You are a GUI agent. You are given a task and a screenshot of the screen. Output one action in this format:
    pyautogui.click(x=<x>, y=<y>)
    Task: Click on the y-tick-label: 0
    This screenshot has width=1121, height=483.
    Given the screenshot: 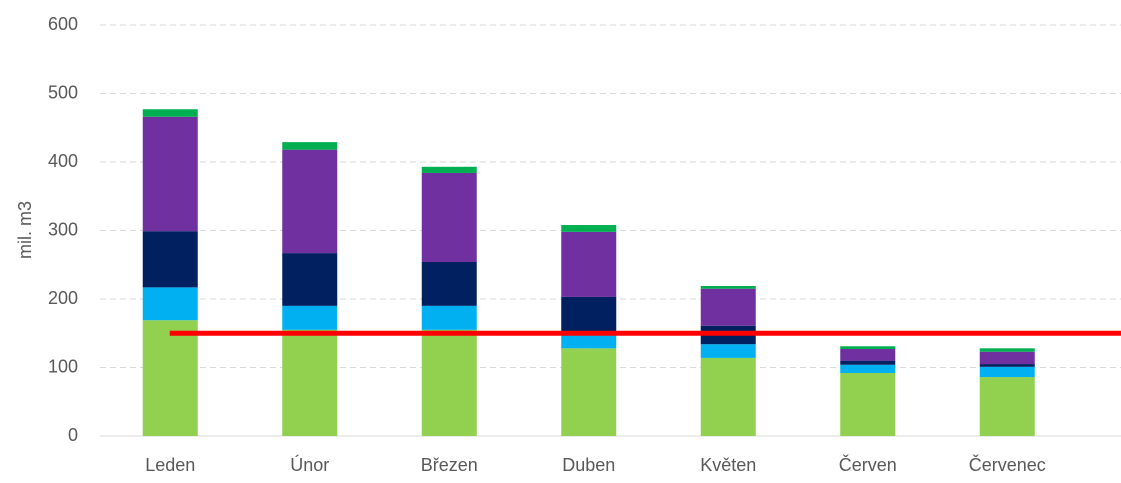 What is the action you would take?
    pyautogui.click(x=73, y=435)
    